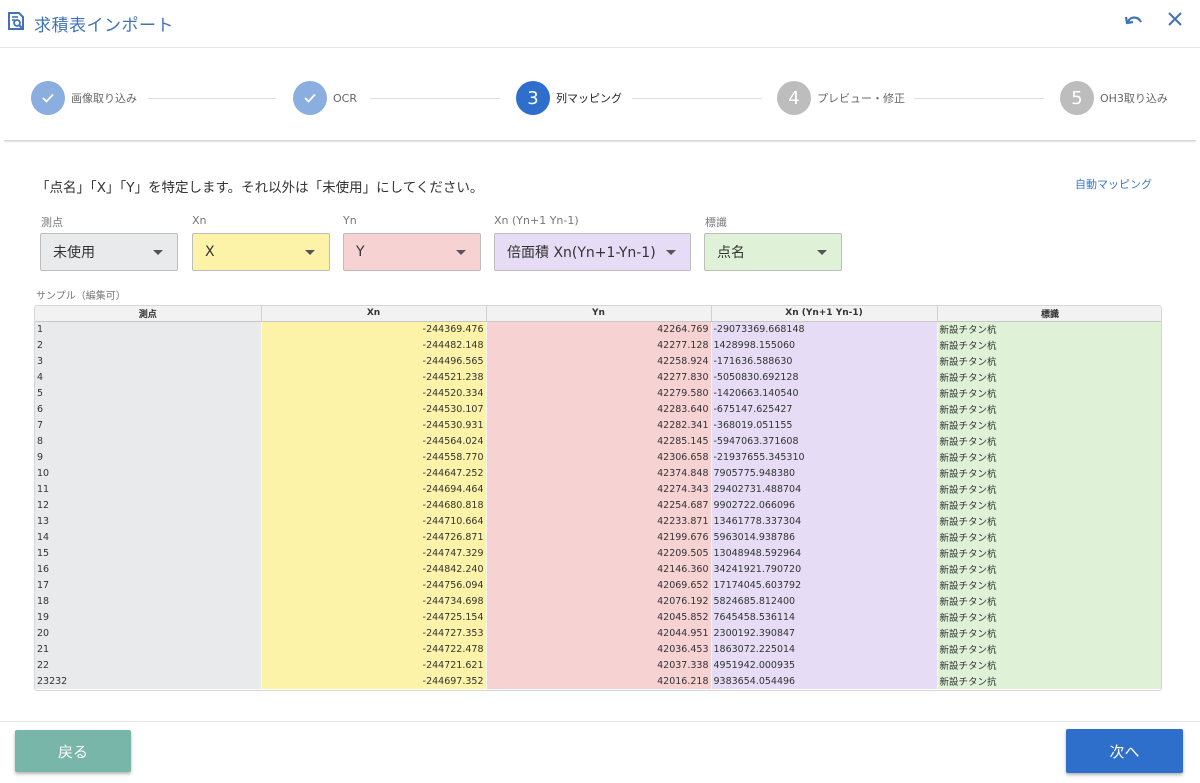 This screenshot has height=783, width=1200. I want to click on table-cell: 42044.951, so click(599, 633).